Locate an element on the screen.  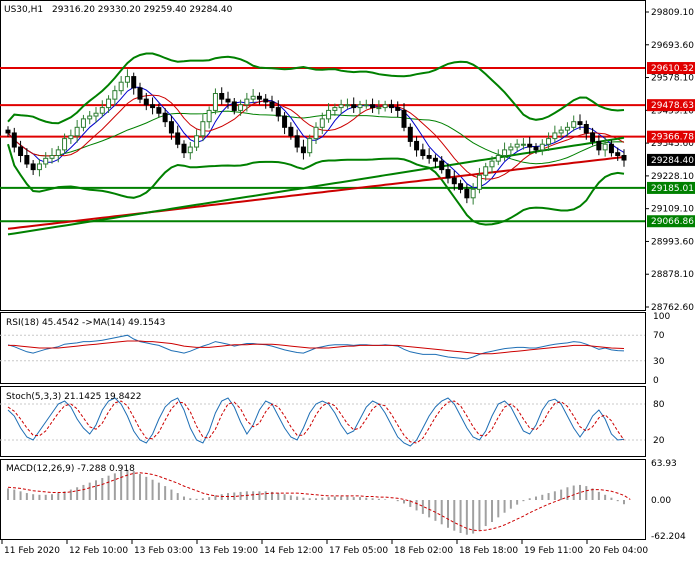
symbol-label: US30,H1 is located at coordinates (23, 10).